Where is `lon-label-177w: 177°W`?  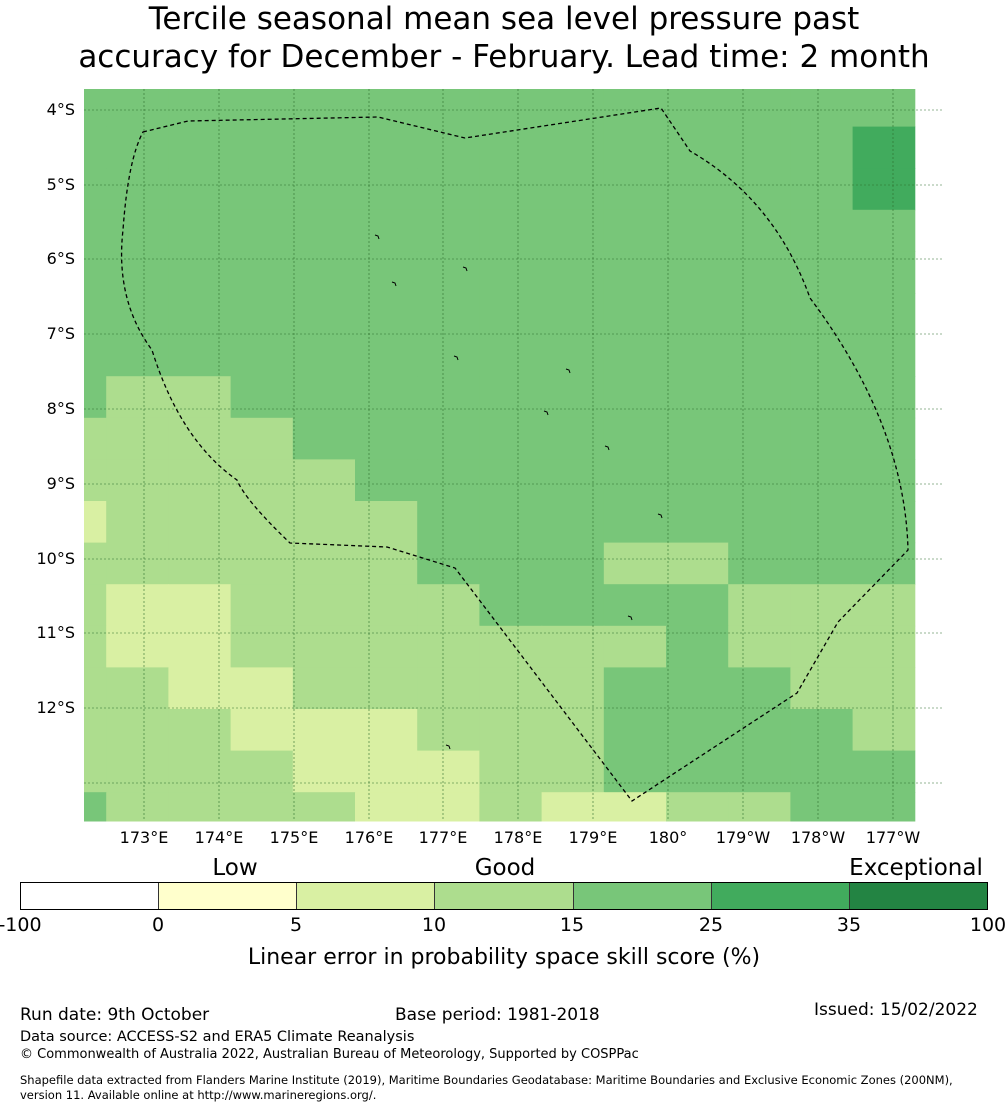
lon-label-177w: 177°W is located at coordinates (893, 837).